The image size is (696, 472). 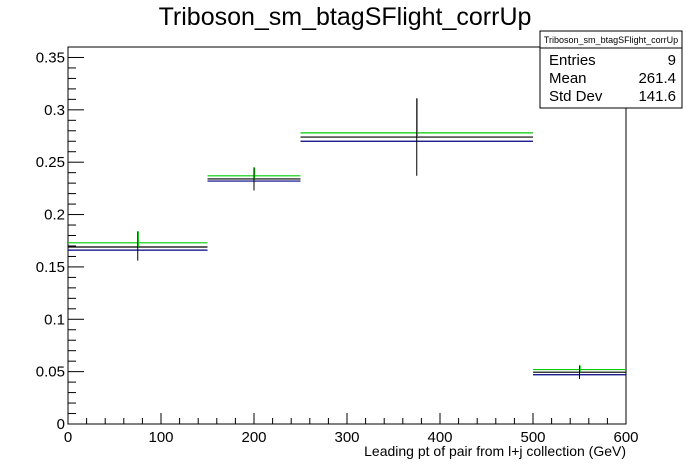 I want to click on stats-entries-value: 9, so click(x=672, y=60).